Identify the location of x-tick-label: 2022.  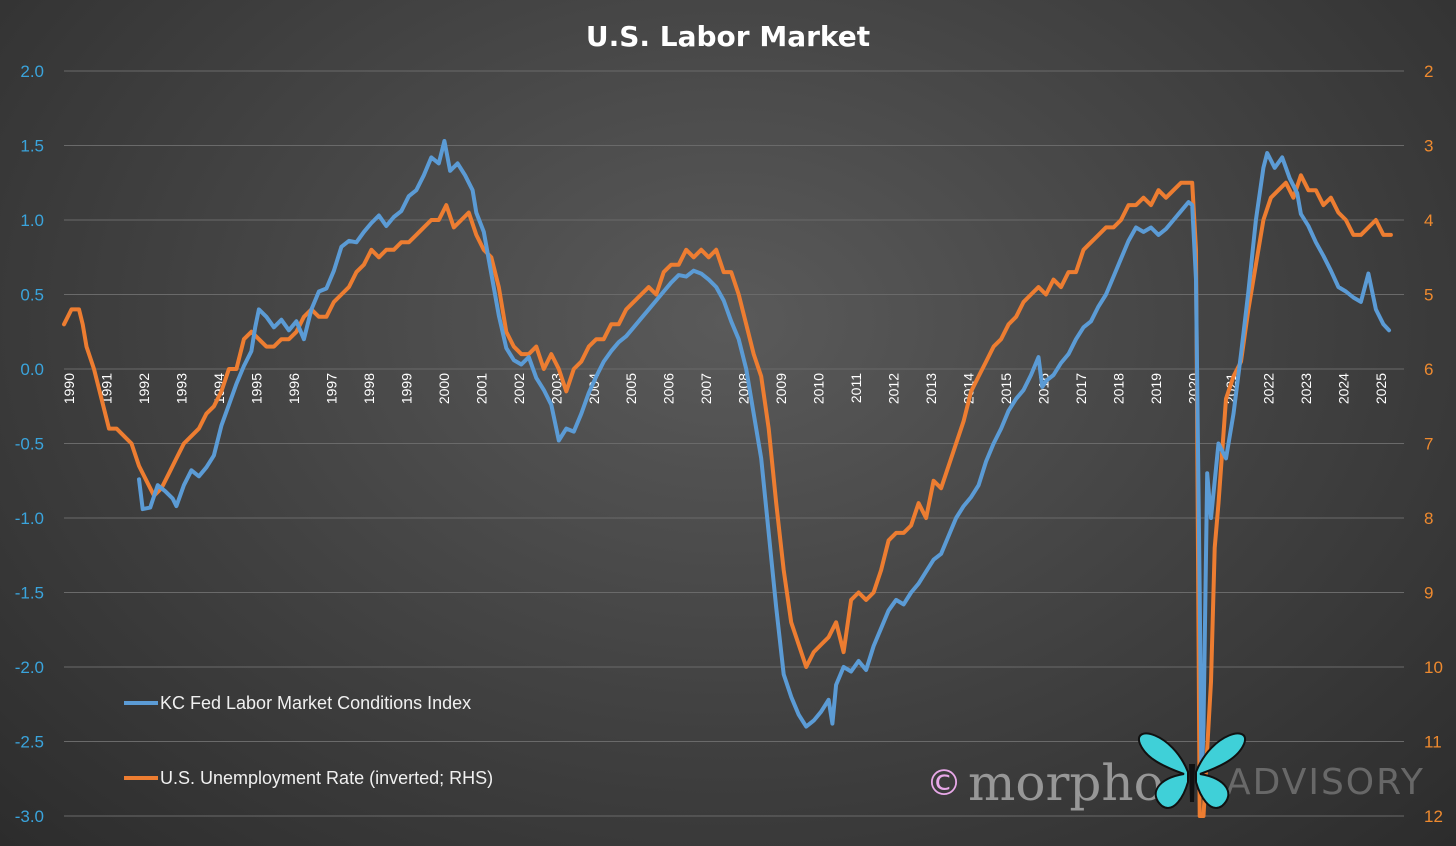
(1268, 388).